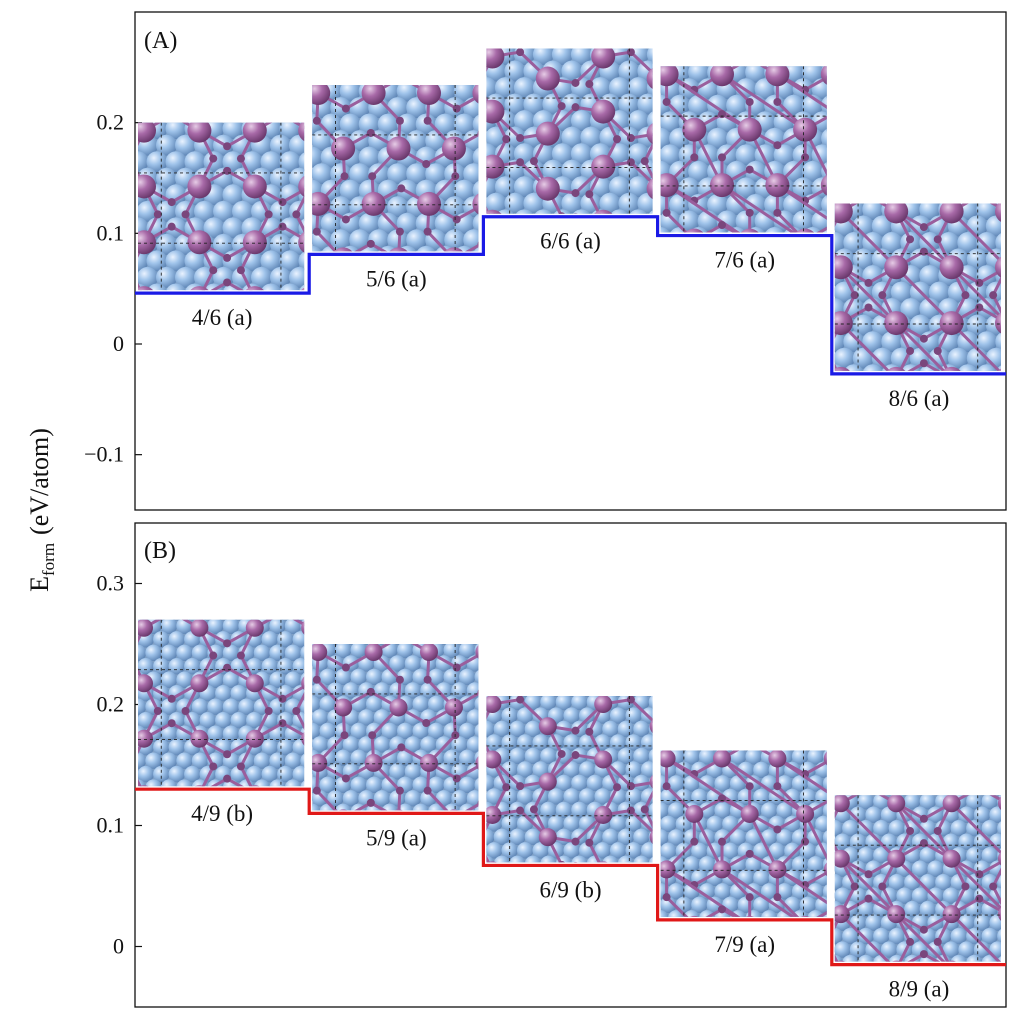 This screenshot has width=1020, height=1020. What do you see at coordinates (570, 295) in the screenshot?
I see `panel-a-energy-step-line` at bounding box center [570, 295].